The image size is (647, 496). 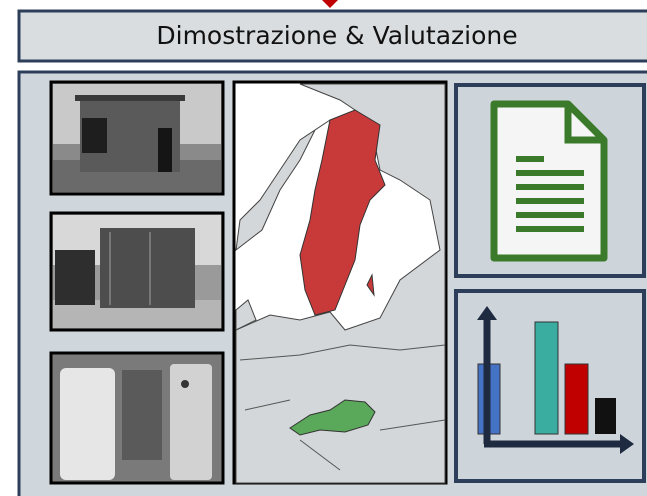 What do you see at coordinates (137, 138) in the screenshot?
I see `photo-cabin` at bounding box center [137, 138].